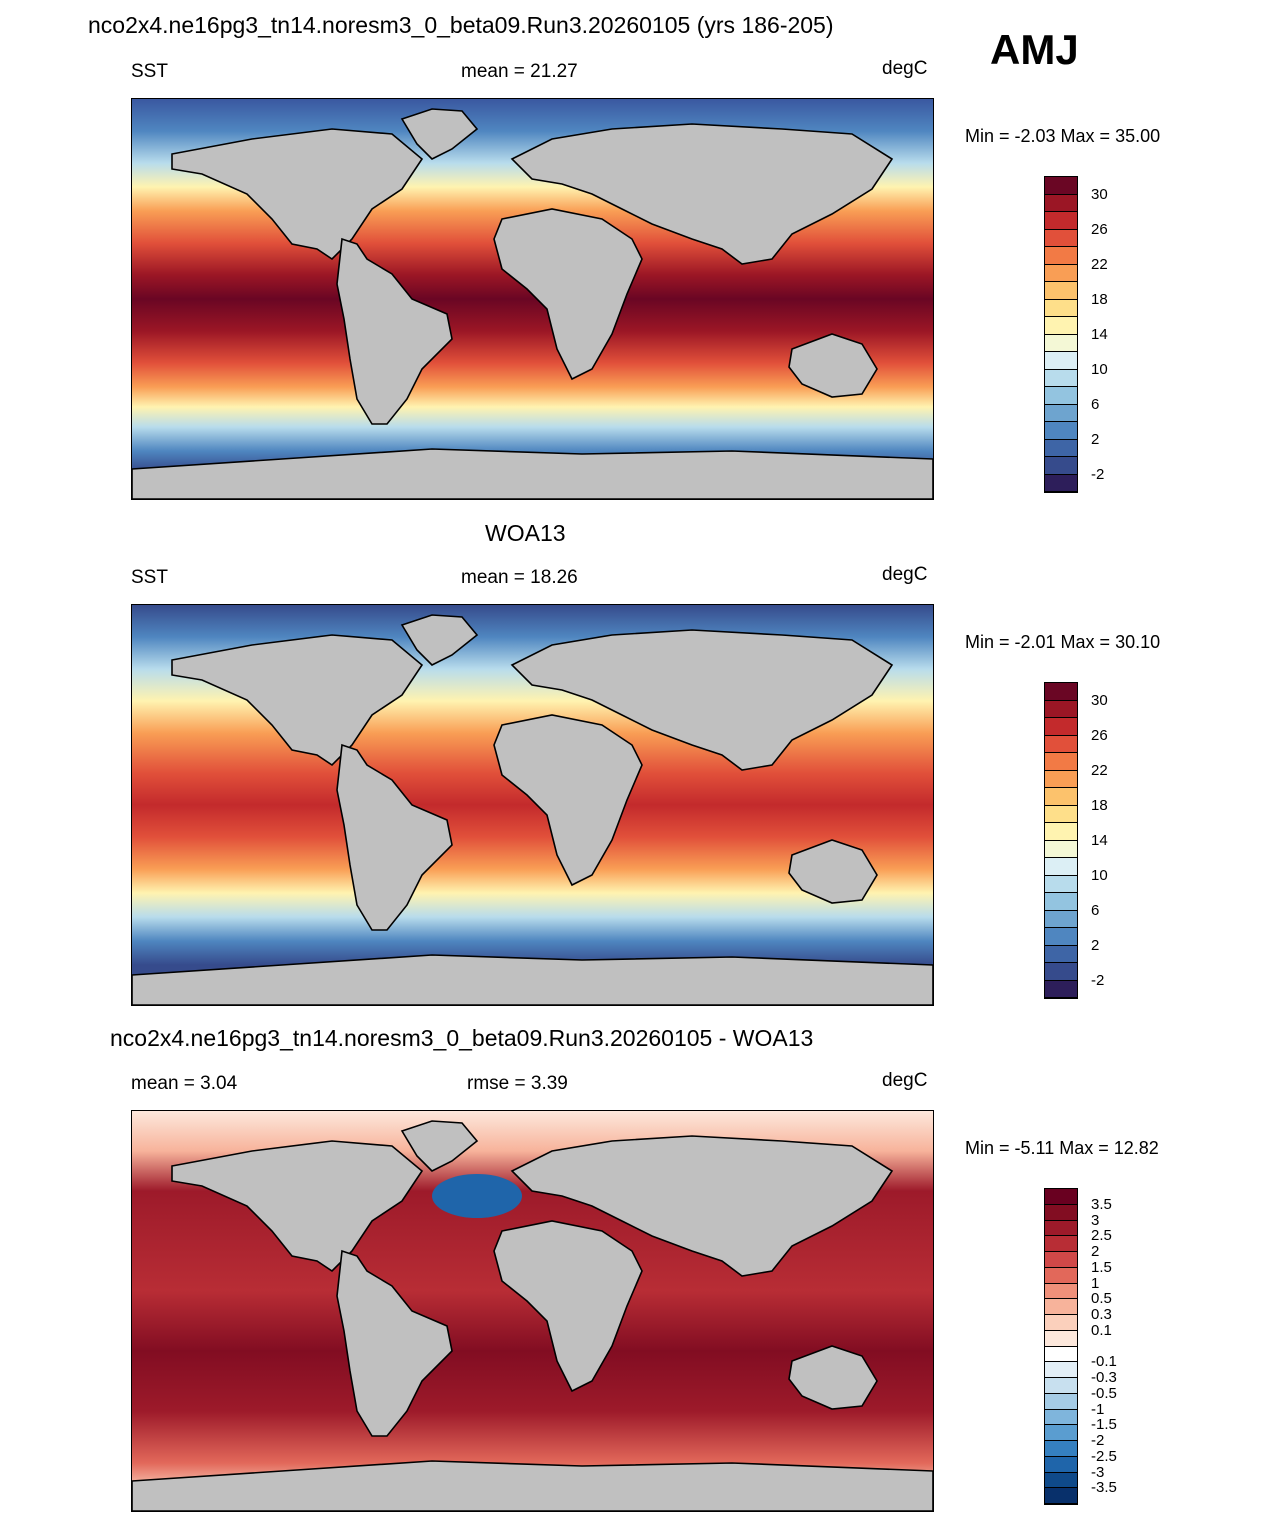  I want to click on colorbar-tick-label: -2.5, so click(1104, 1456).